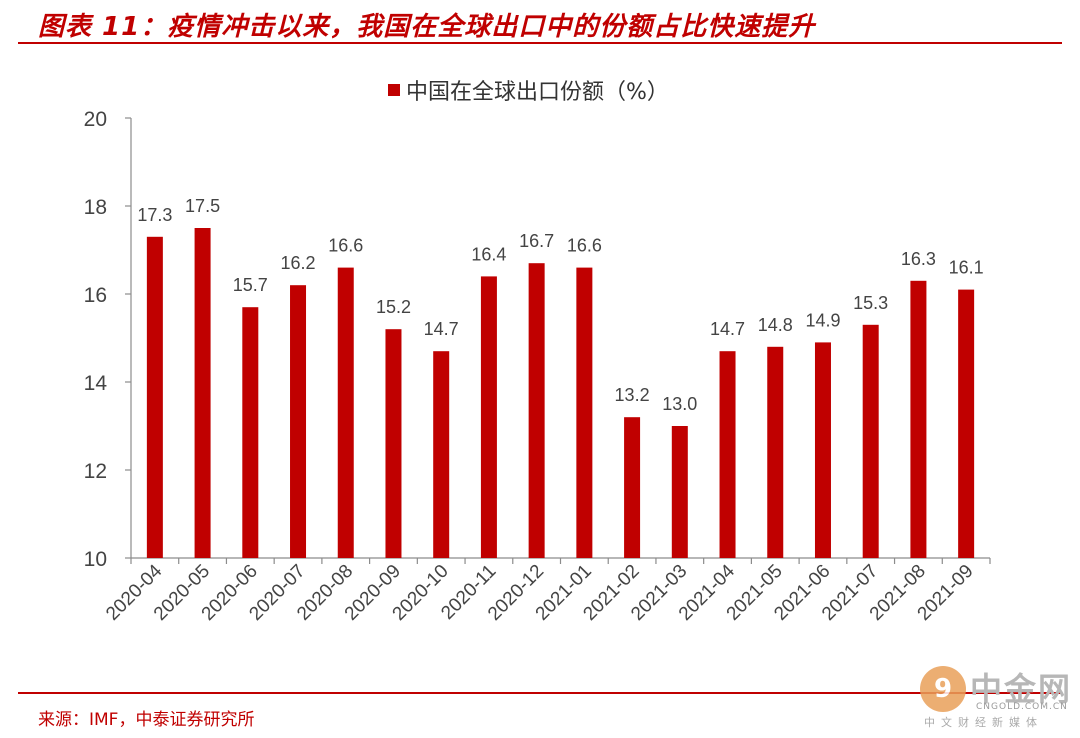 The image size is (1080, 738). What do you see at coordinates (488, 254) in the screenshot?
I see `data-label: 16.4` at bounding box center [488, 254].